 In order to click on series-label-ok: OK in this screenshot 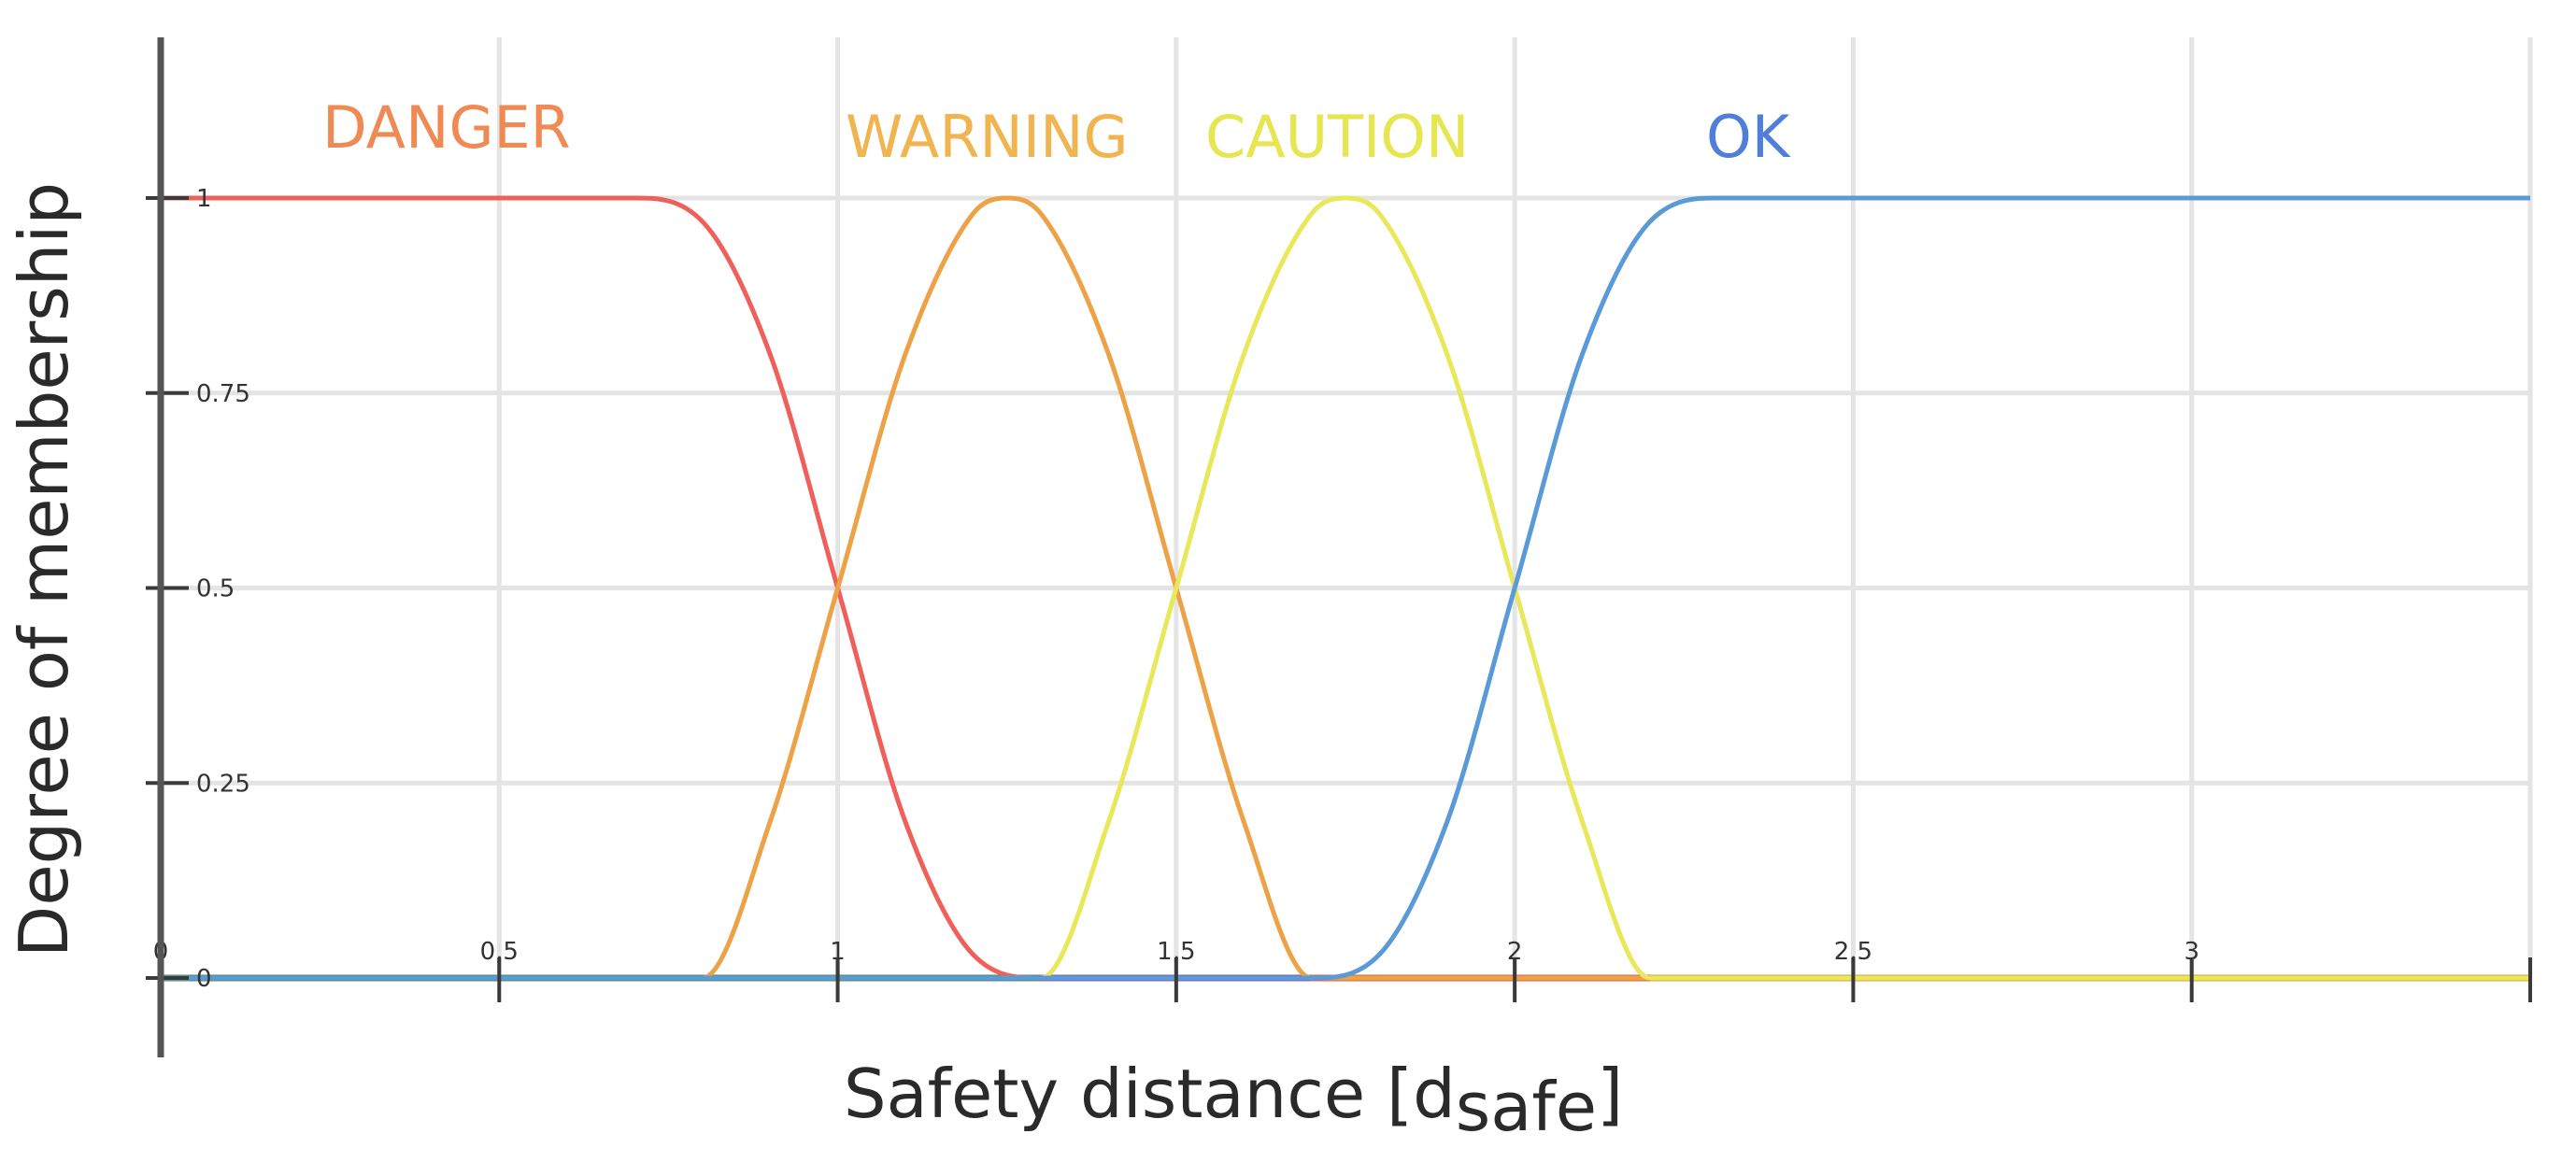, I will do `click(1748, 137)`.